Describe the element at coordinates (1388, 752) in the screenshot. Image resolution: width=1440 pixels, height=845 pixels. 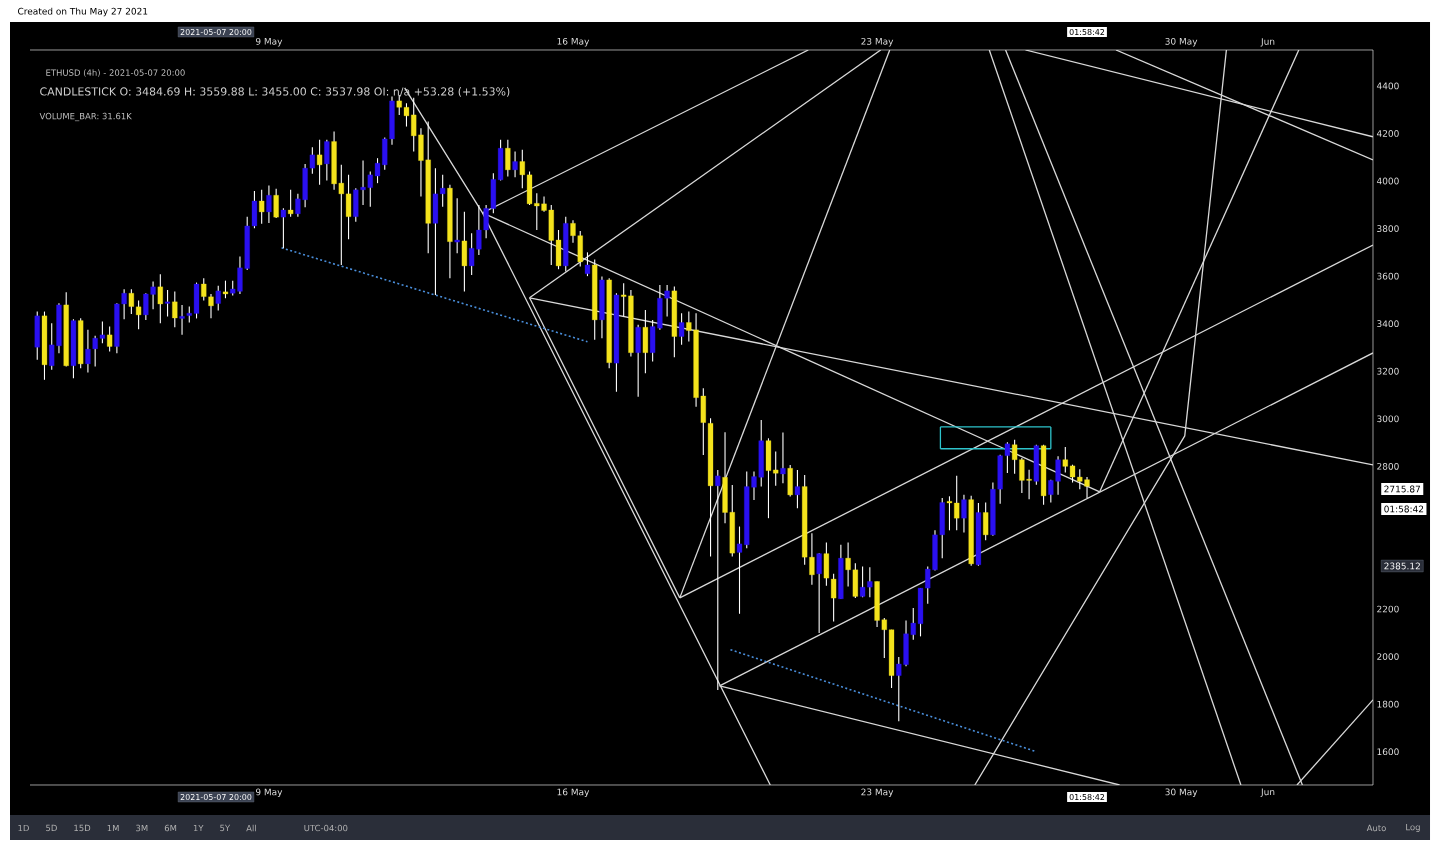
I see `y-tick-label: 1600` at that location.